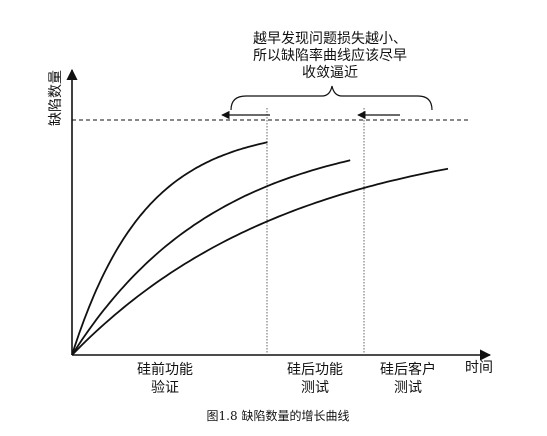  What do you see at coordinates (56, 98) in the screenshot?
I see `y-axis-label: 缺陷数量` at bounding box center [56, 98].